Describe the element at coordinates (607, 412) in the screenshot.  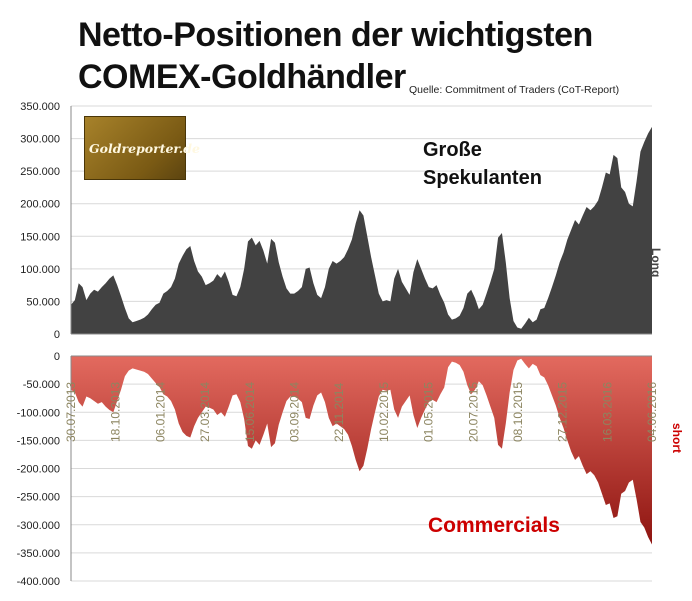
I see `x-date-label: 16.03.2016` at that location.